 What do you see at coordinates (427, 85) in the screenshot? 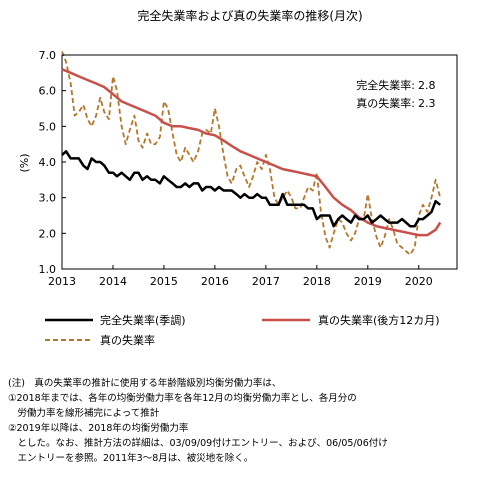
I see `annotation-value-unemployment: 2.8` at bounding box center [427, 85].